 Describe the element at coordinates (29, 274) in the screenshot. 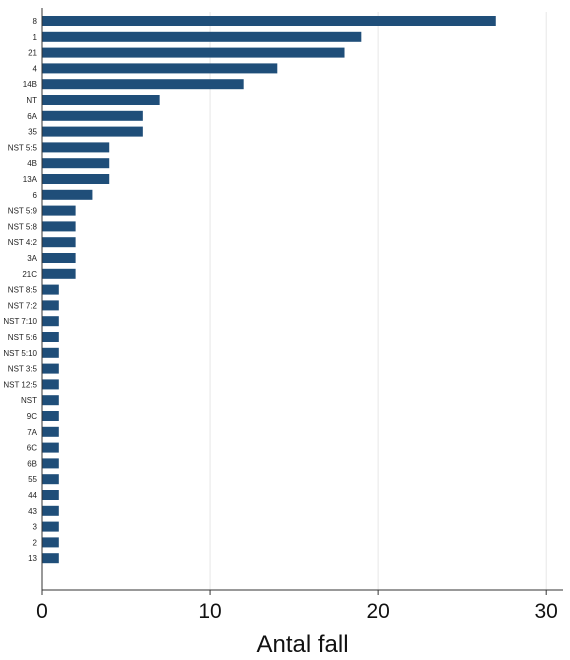

I see `y-tick-label: 21C` at that location.